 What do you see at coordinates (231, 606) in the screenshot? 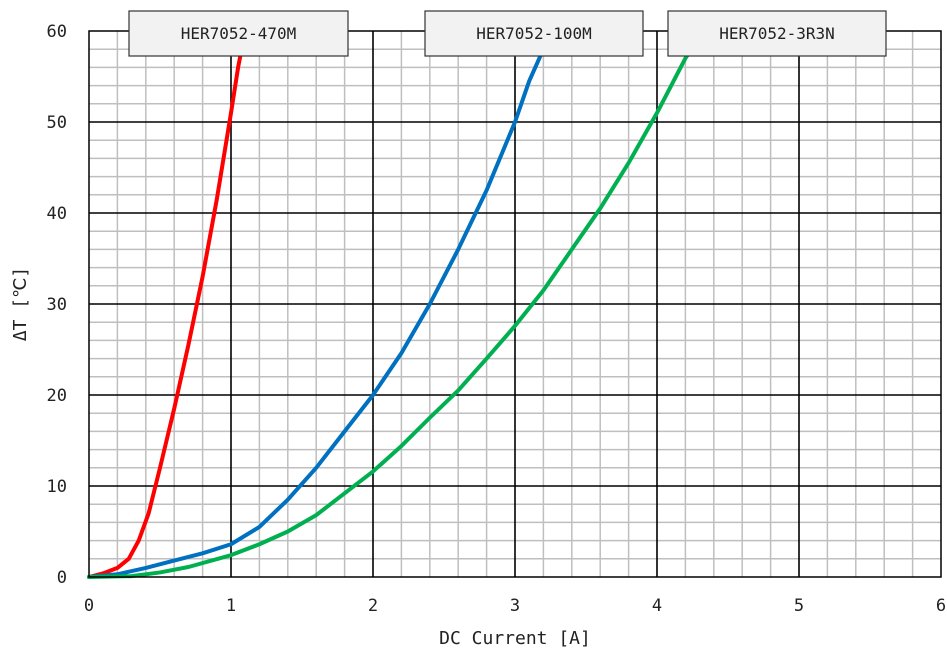
I see `x-tick-label: 1` at bounding box center [231, 606].